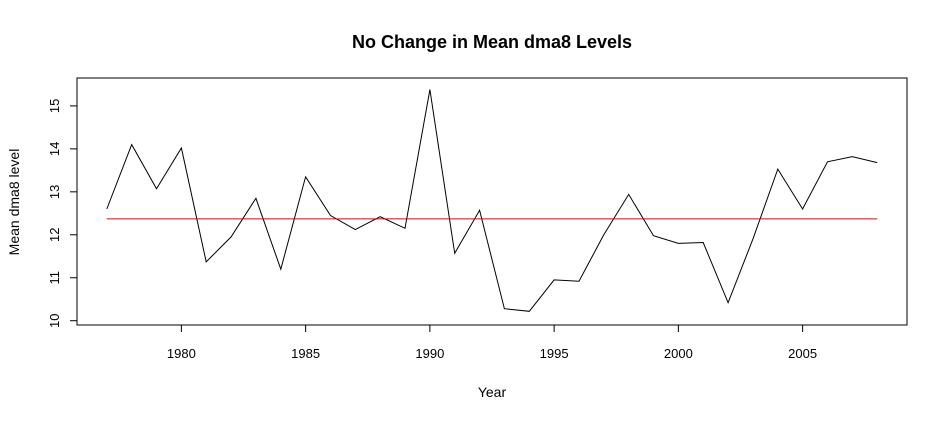 The width and height of the screenshot is (948, 422). Describe the element at coordinates (54, 106) in the screenshot. I see `y-tick-label: 15` at that location.